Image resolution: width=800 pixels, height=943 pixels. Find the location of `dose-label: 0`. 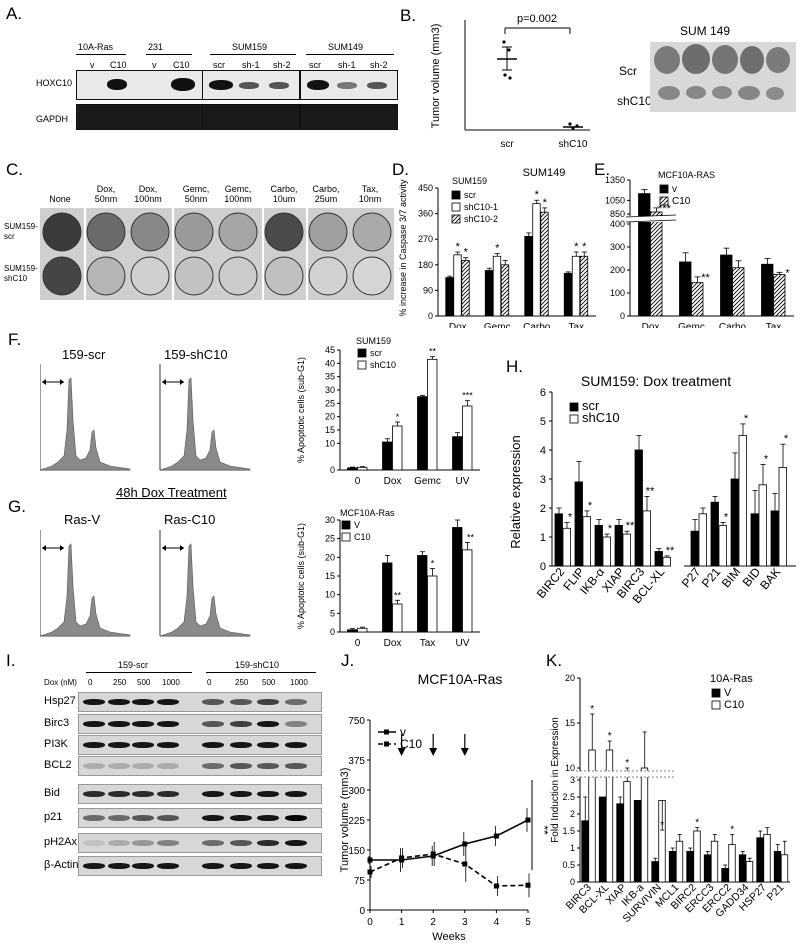

dose-label: 0 is located at coordinates (90, 682).